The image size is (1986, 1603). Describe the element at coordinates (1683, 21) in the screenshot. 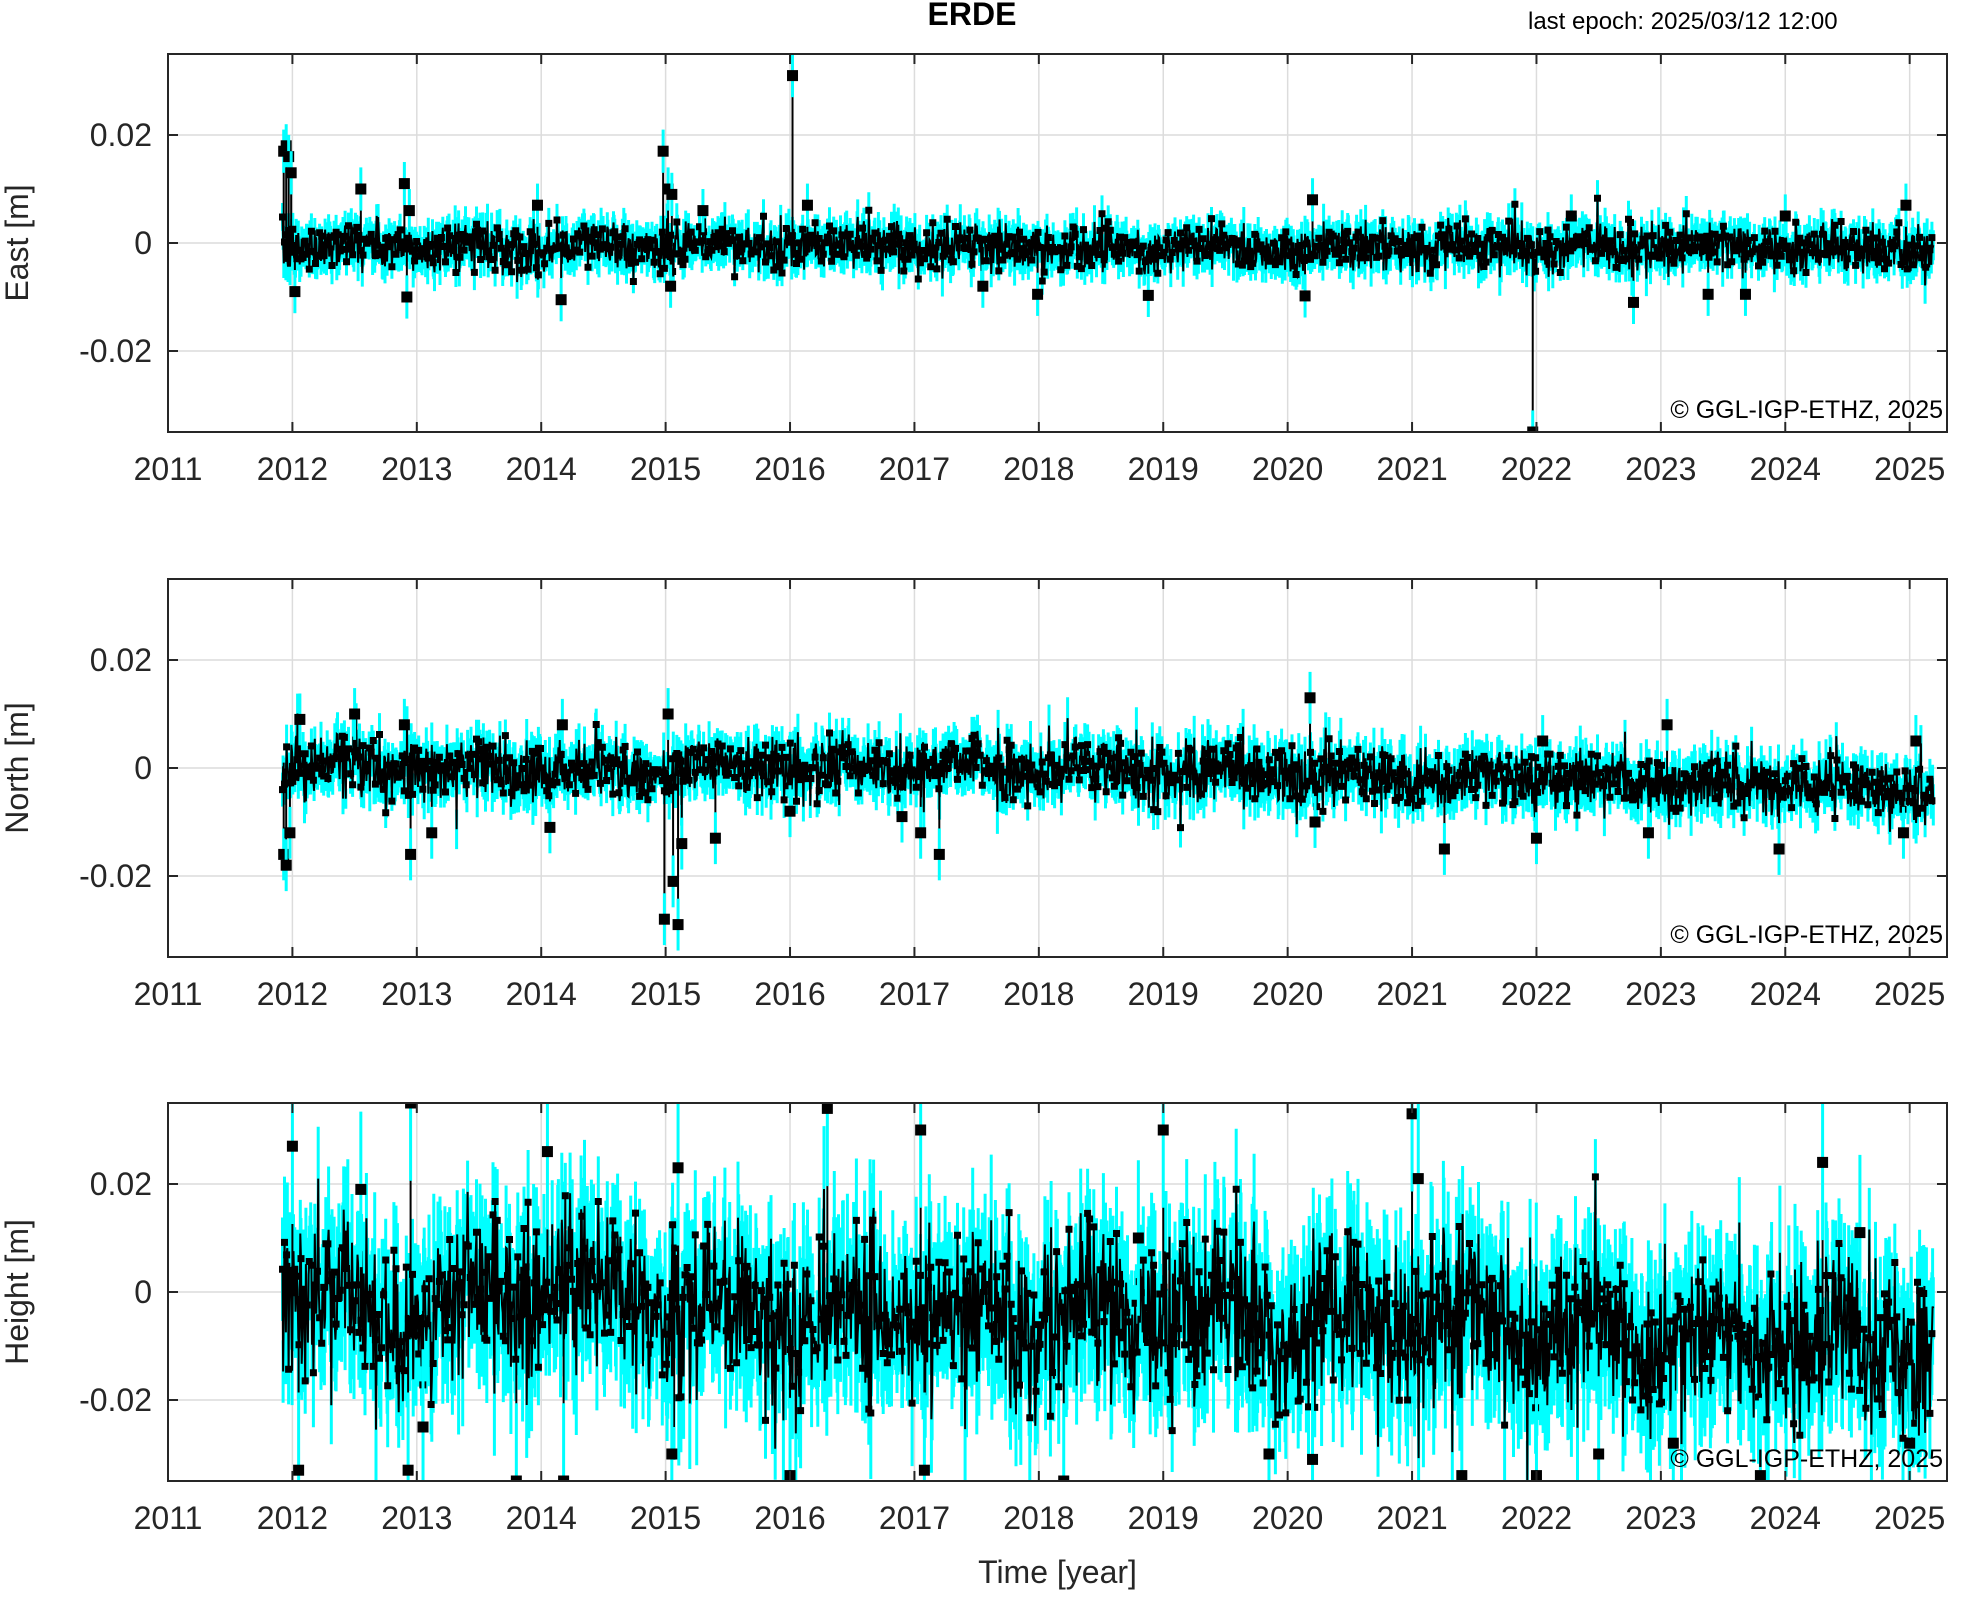

I see `last-epoch-label: last epoch: 2025/03/12 12:00` at that location.